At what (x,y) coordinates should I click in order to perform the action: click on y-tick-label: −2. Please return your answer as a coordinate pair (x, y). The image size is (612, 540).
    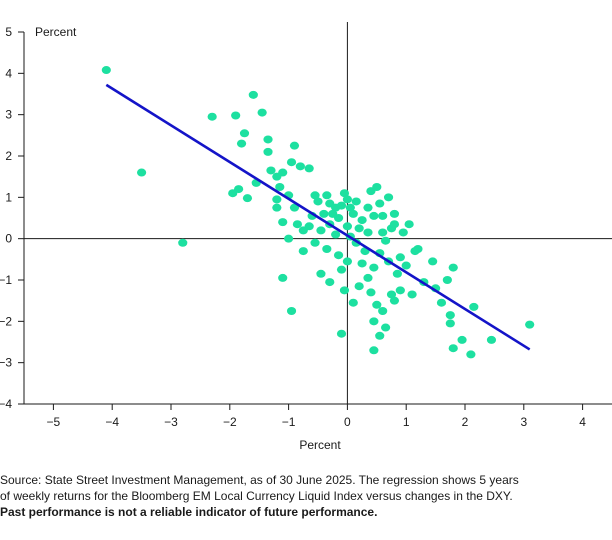
    Looking at the image, I should click on (6, 321).